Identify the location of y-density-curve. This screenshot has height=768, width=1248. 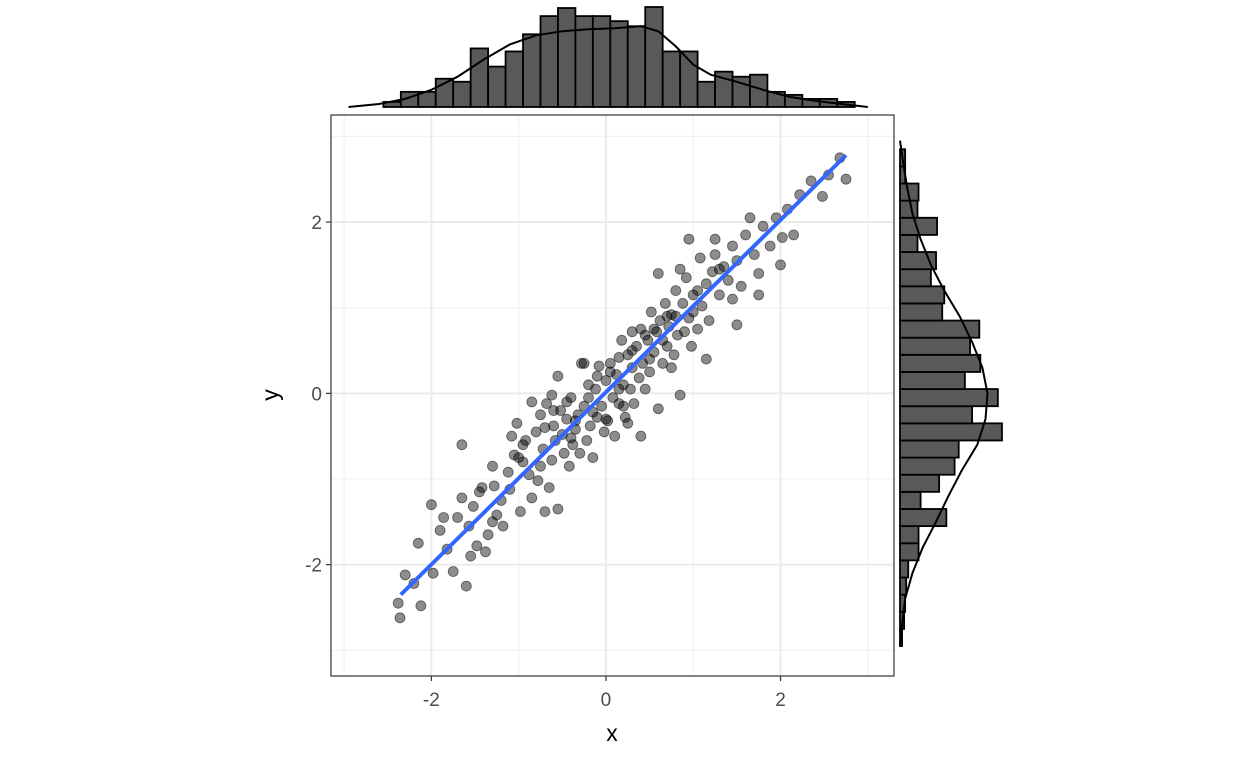
(944, 393).